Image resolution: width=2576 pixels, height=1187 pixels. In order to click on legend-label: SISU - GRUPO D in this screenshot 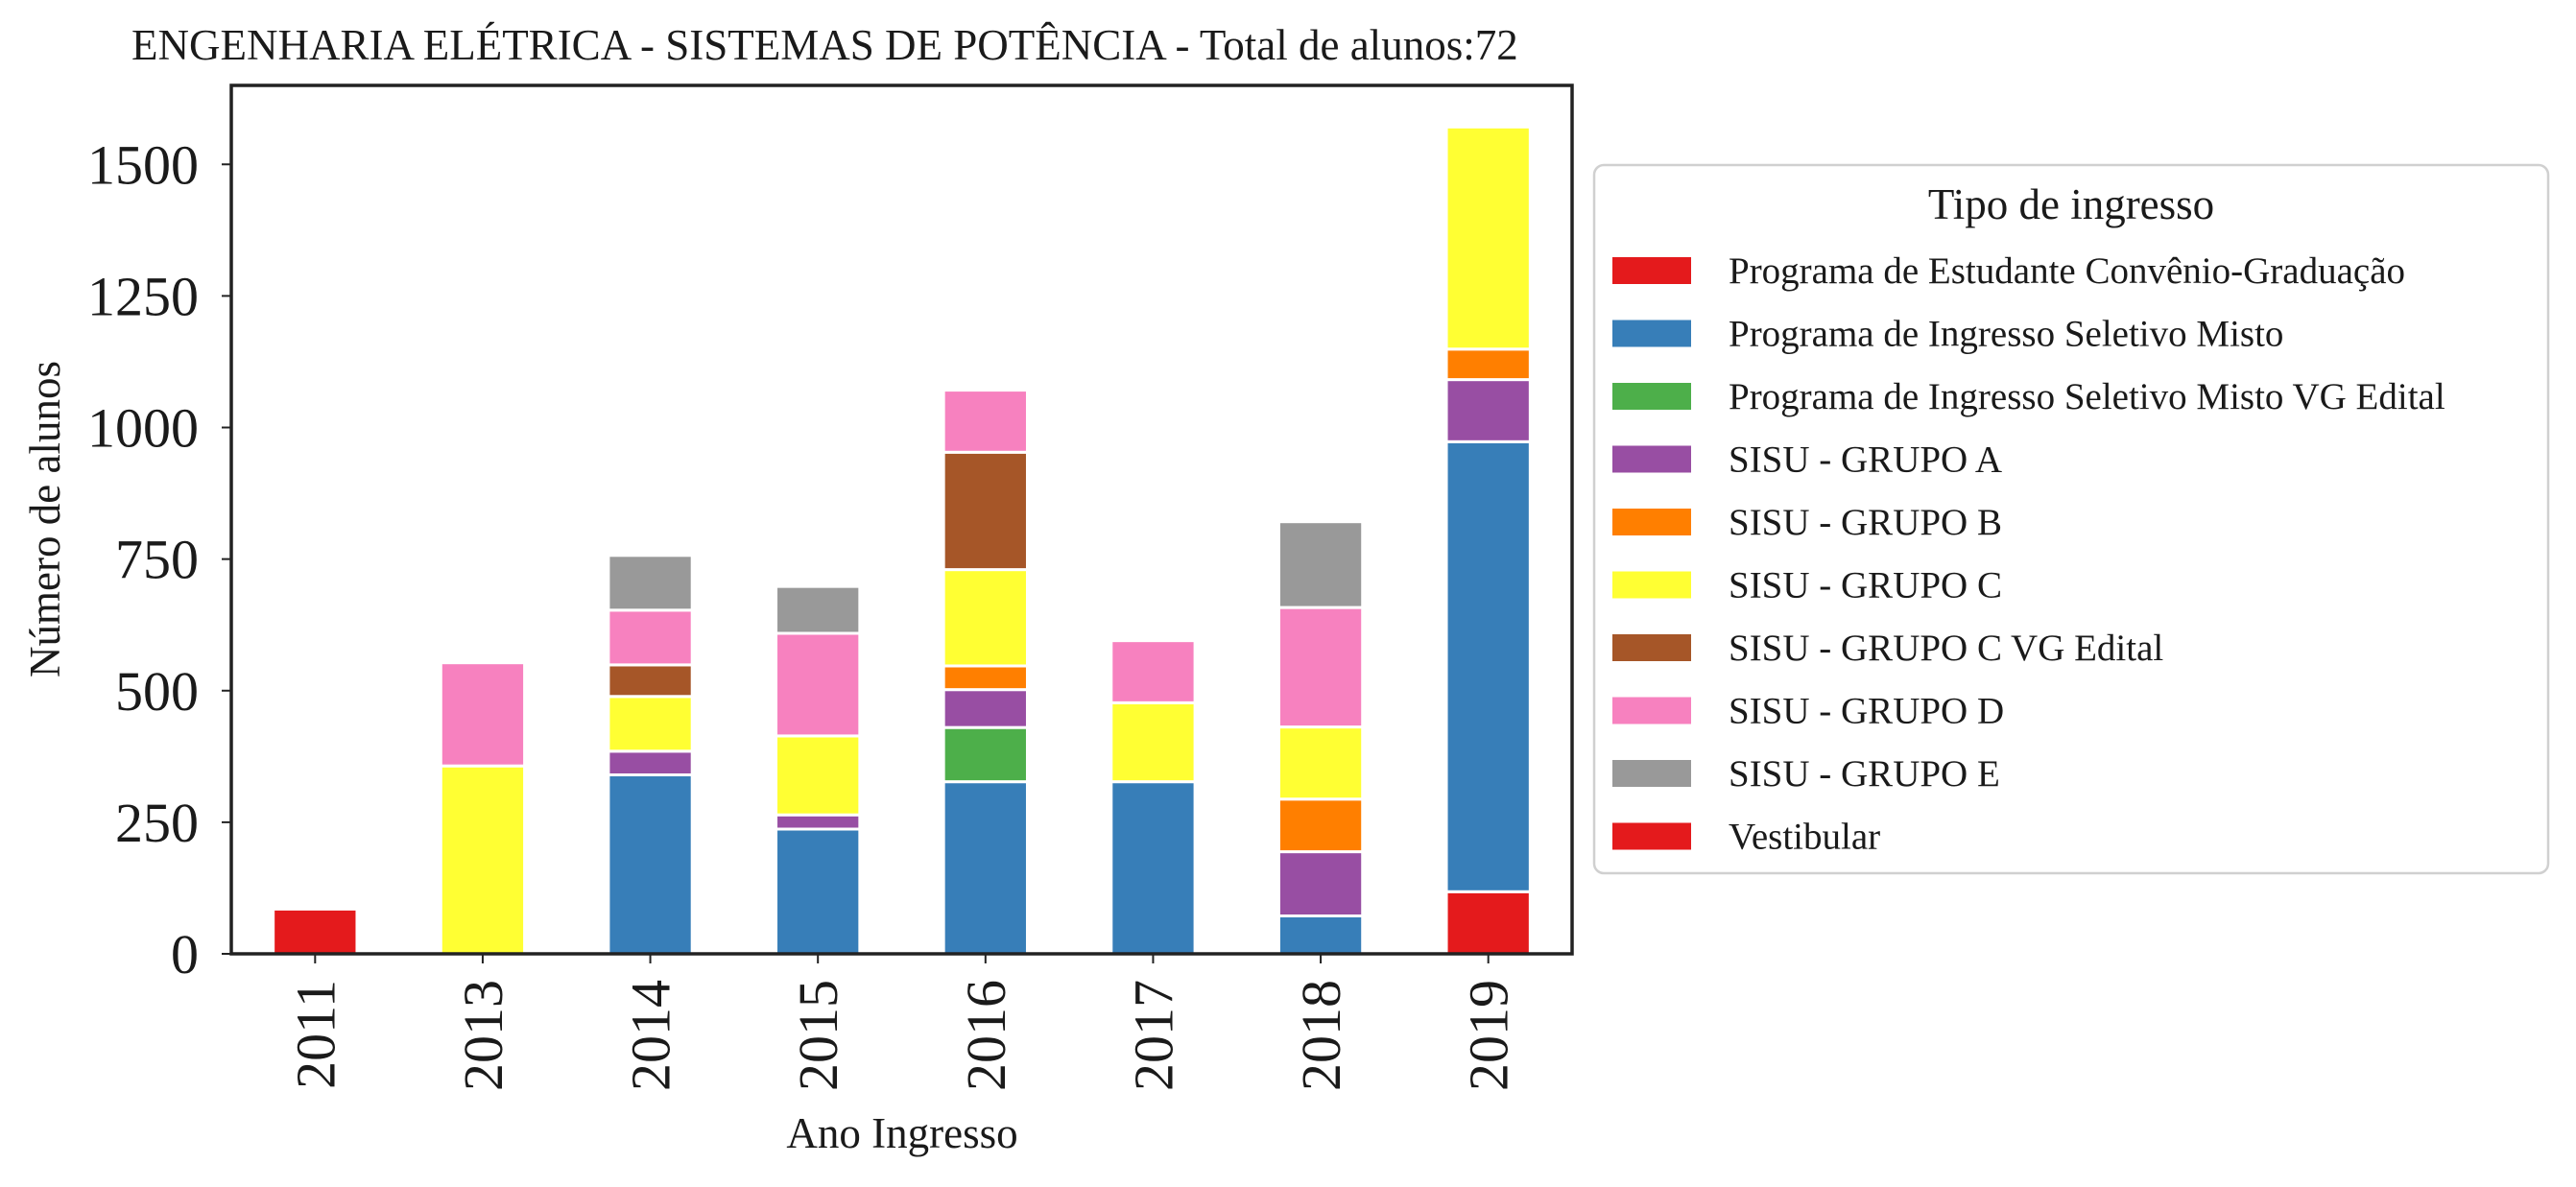, I will do `click(1866, 711)`.